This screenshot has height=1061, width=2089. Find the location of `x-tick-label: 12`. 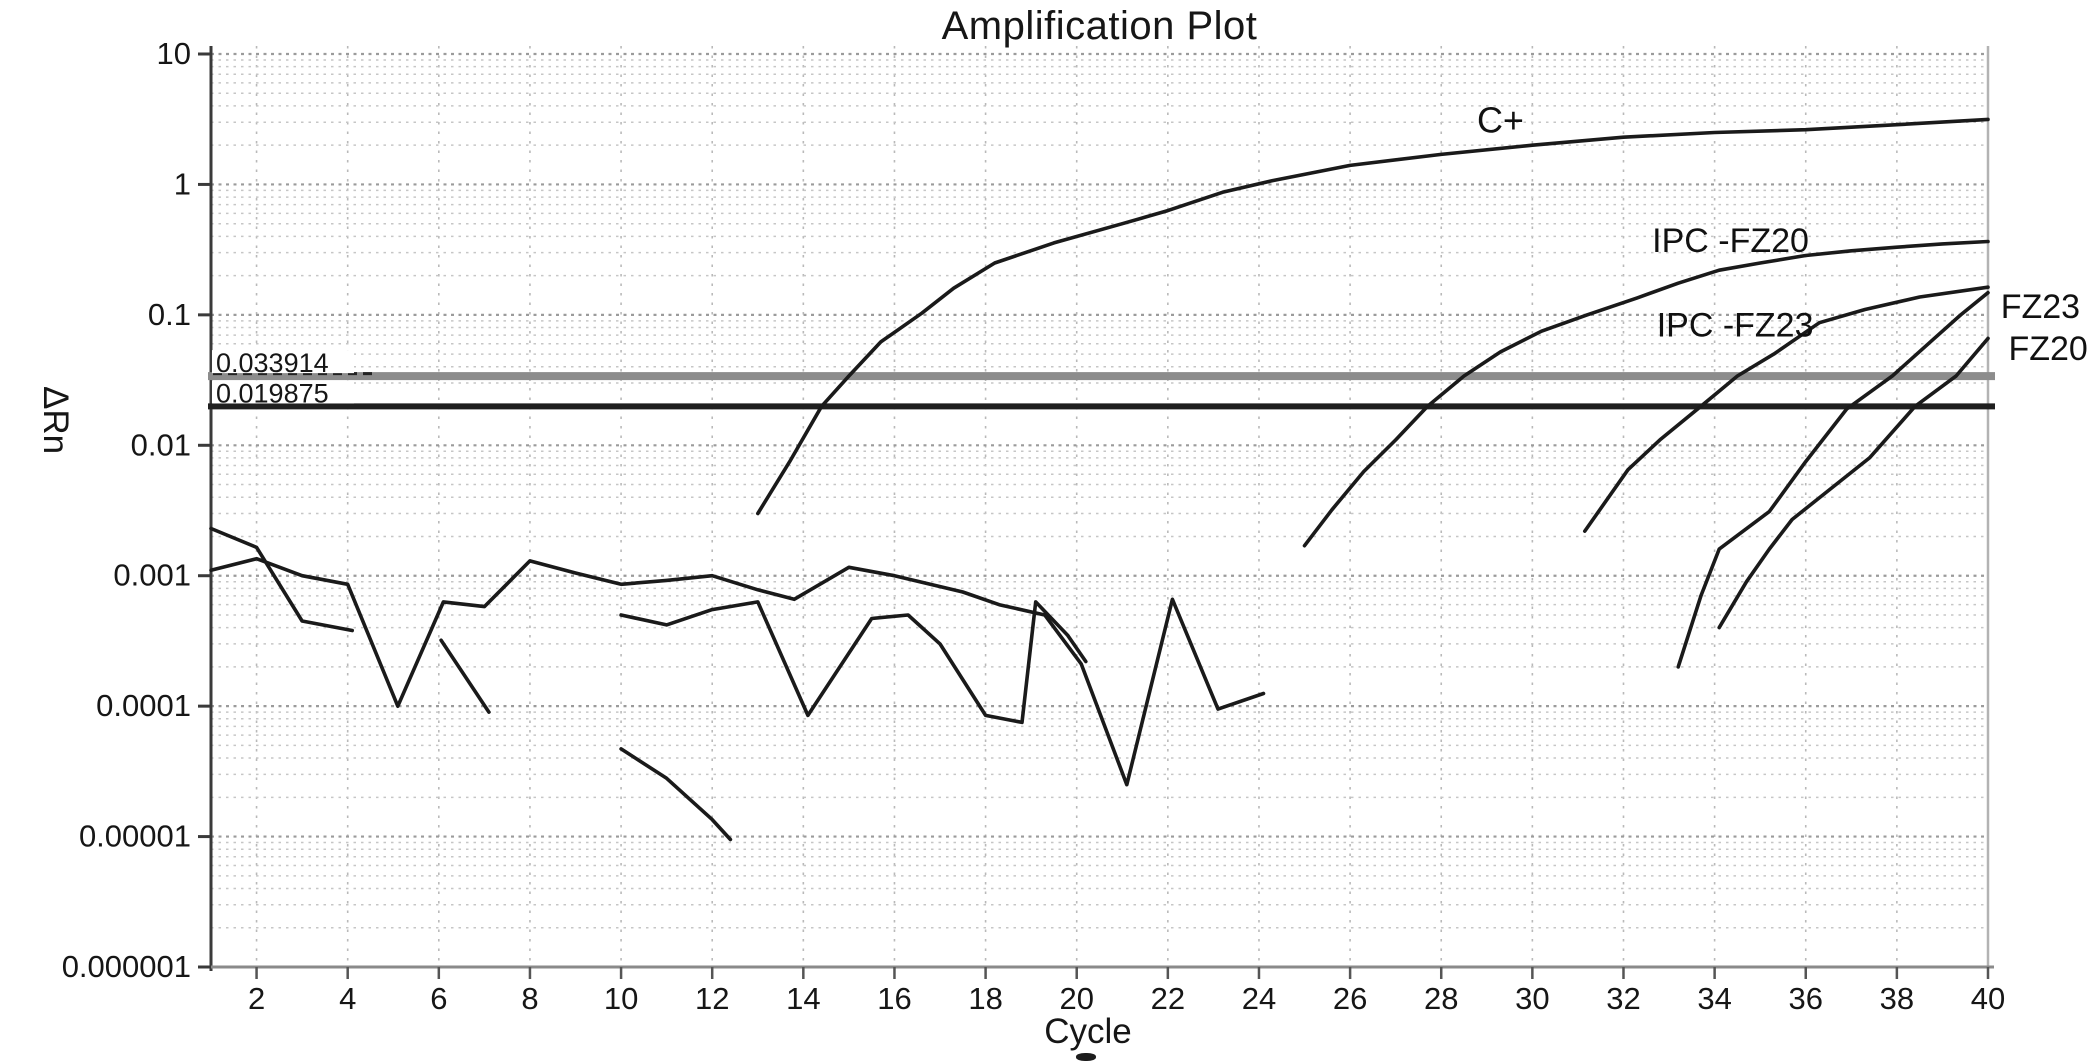

x-tick-label: 12 is located at coordinates (712, 998).